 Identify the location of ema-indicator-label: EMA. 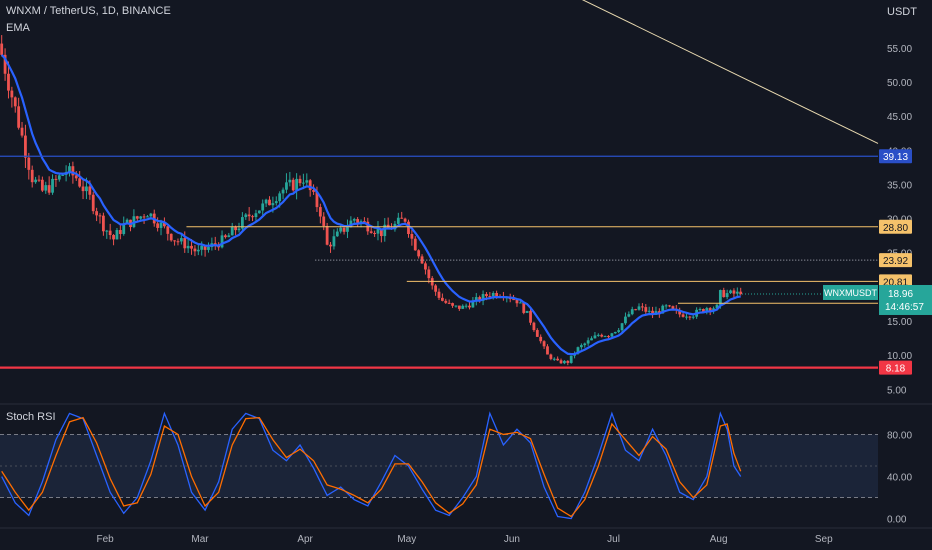
(18, 28).